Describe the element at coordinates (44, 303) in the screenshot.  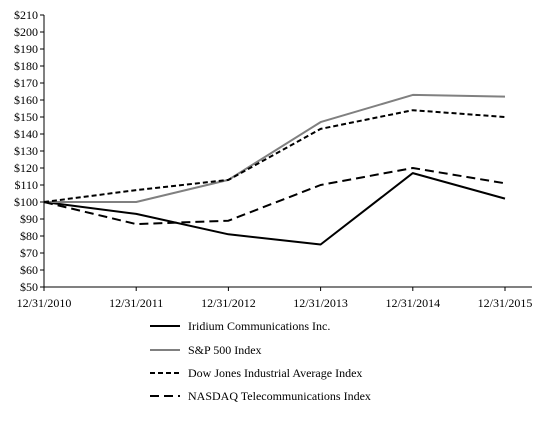
I see `x-tick-label: 12/31/2010` at that location.